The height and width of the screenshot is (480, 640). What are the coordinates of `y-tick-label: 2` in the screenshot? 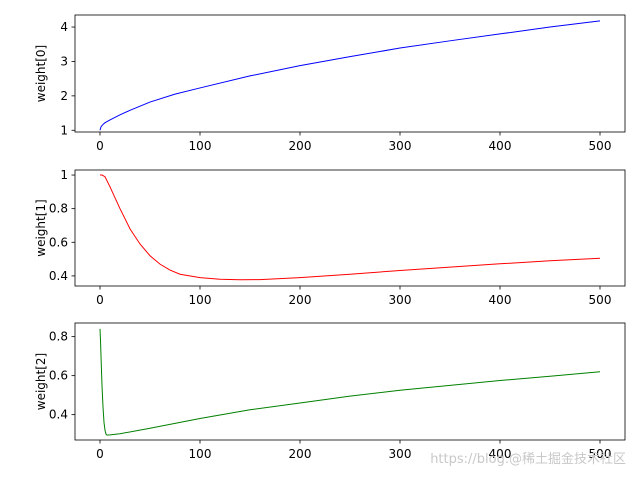 It's located at (64, 96).